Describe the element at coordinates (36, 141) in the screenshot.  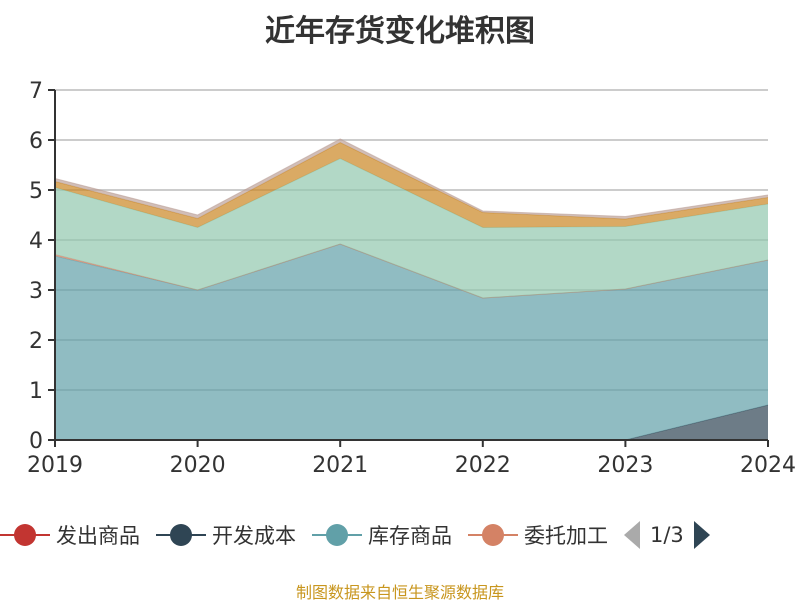
I see `y-tick-label: 6` at that location.